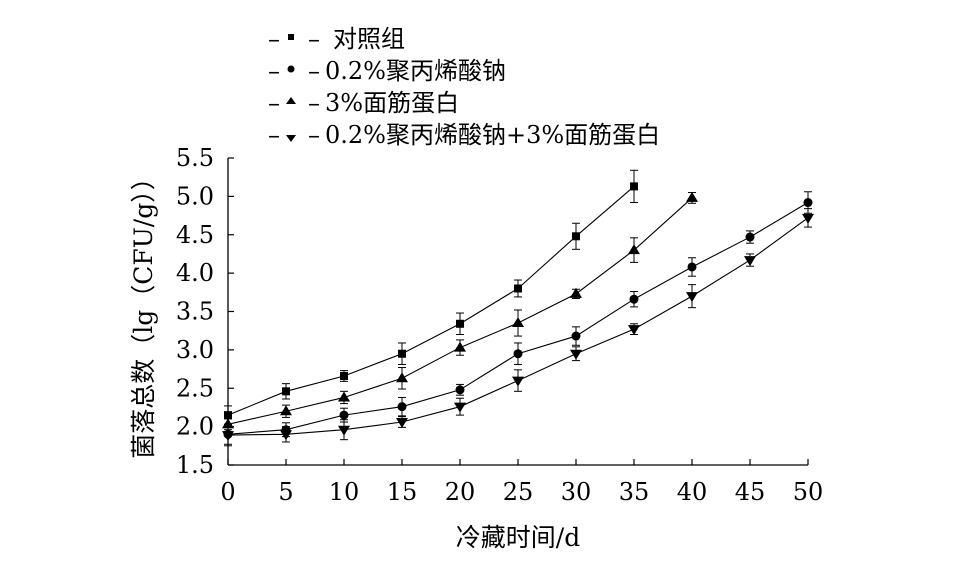 The image size is (957, 562). I want to click on x-tick-label: 5, so click(285, 492).